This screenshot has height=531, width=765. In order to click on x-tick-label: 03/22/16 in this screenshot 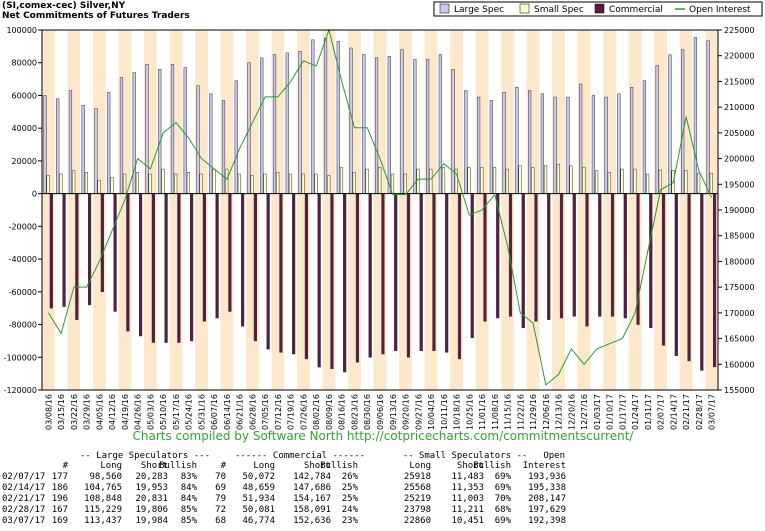, I will do `click(74, 412)`.